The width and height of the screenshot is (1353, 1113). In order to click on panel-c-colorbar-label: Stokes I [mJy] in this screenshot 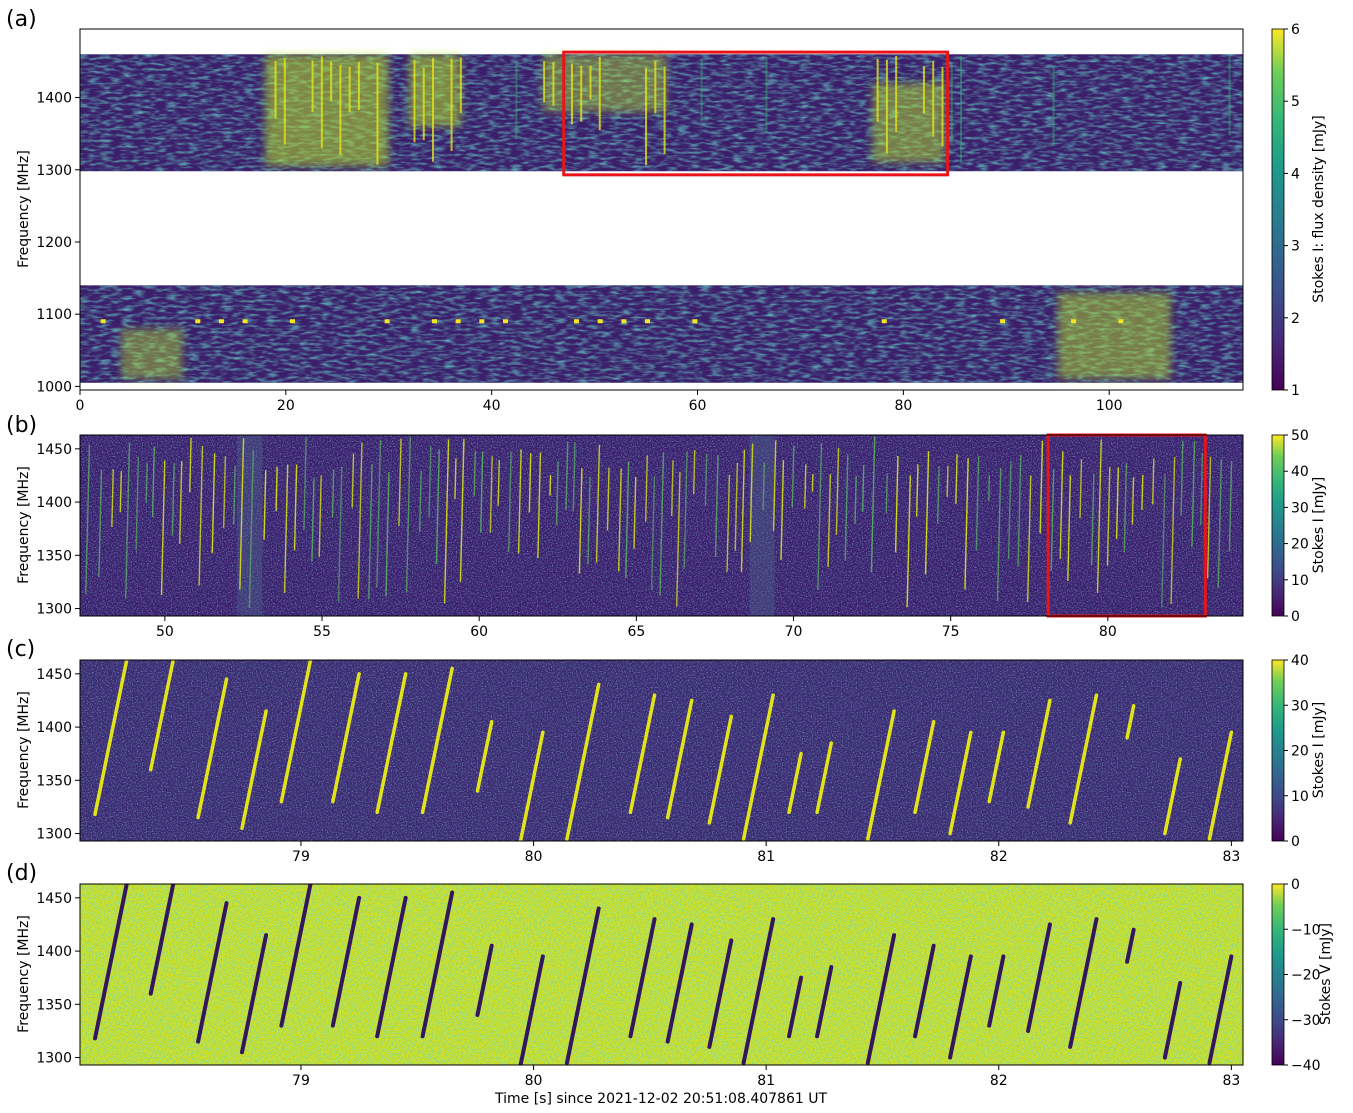, I will do `click(1319, 750)`.